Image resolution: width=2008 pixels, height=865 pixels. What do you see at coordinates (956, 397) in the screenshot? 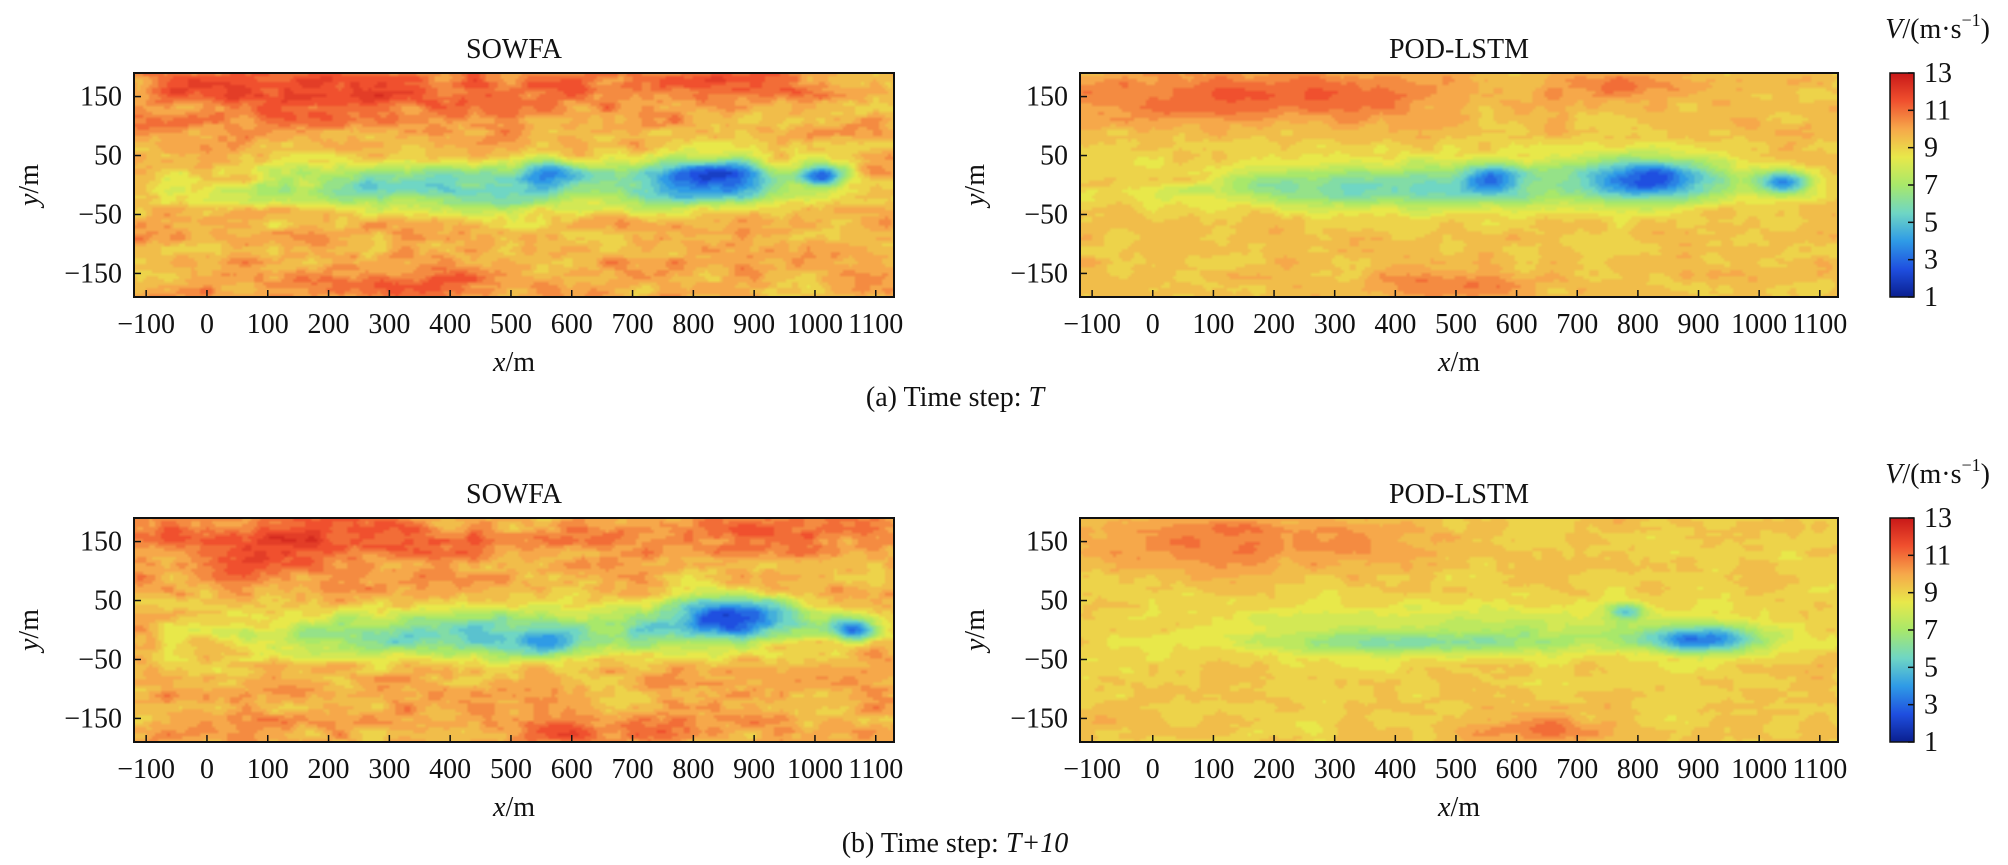
I see `panel-caption: (a) Time step: T` at bounding box center [956, 397].